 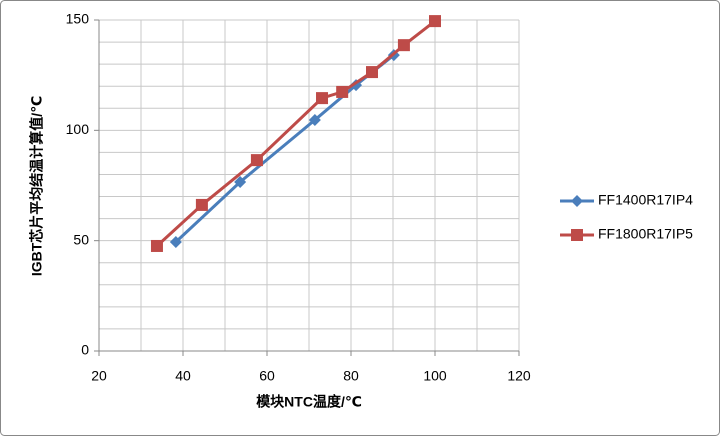 What do you see at coordinates (519, 376) in the screenshot?
I see `x-tick-label: 120` at bounding box center [519, 376].